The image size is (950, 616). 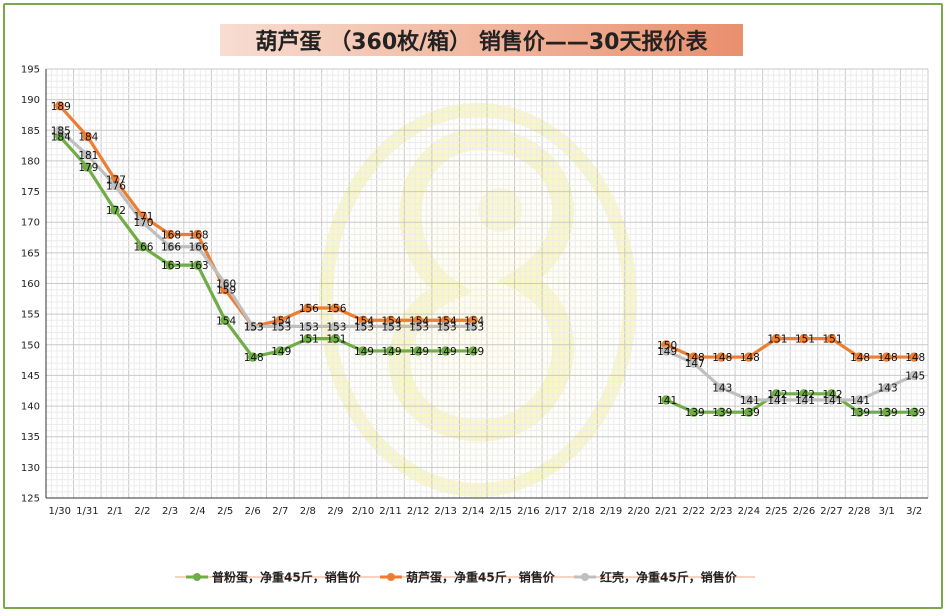 I want to click on legend-entry: 普粉蛋，净重45斤，销售价, so click(x=287, y=577).